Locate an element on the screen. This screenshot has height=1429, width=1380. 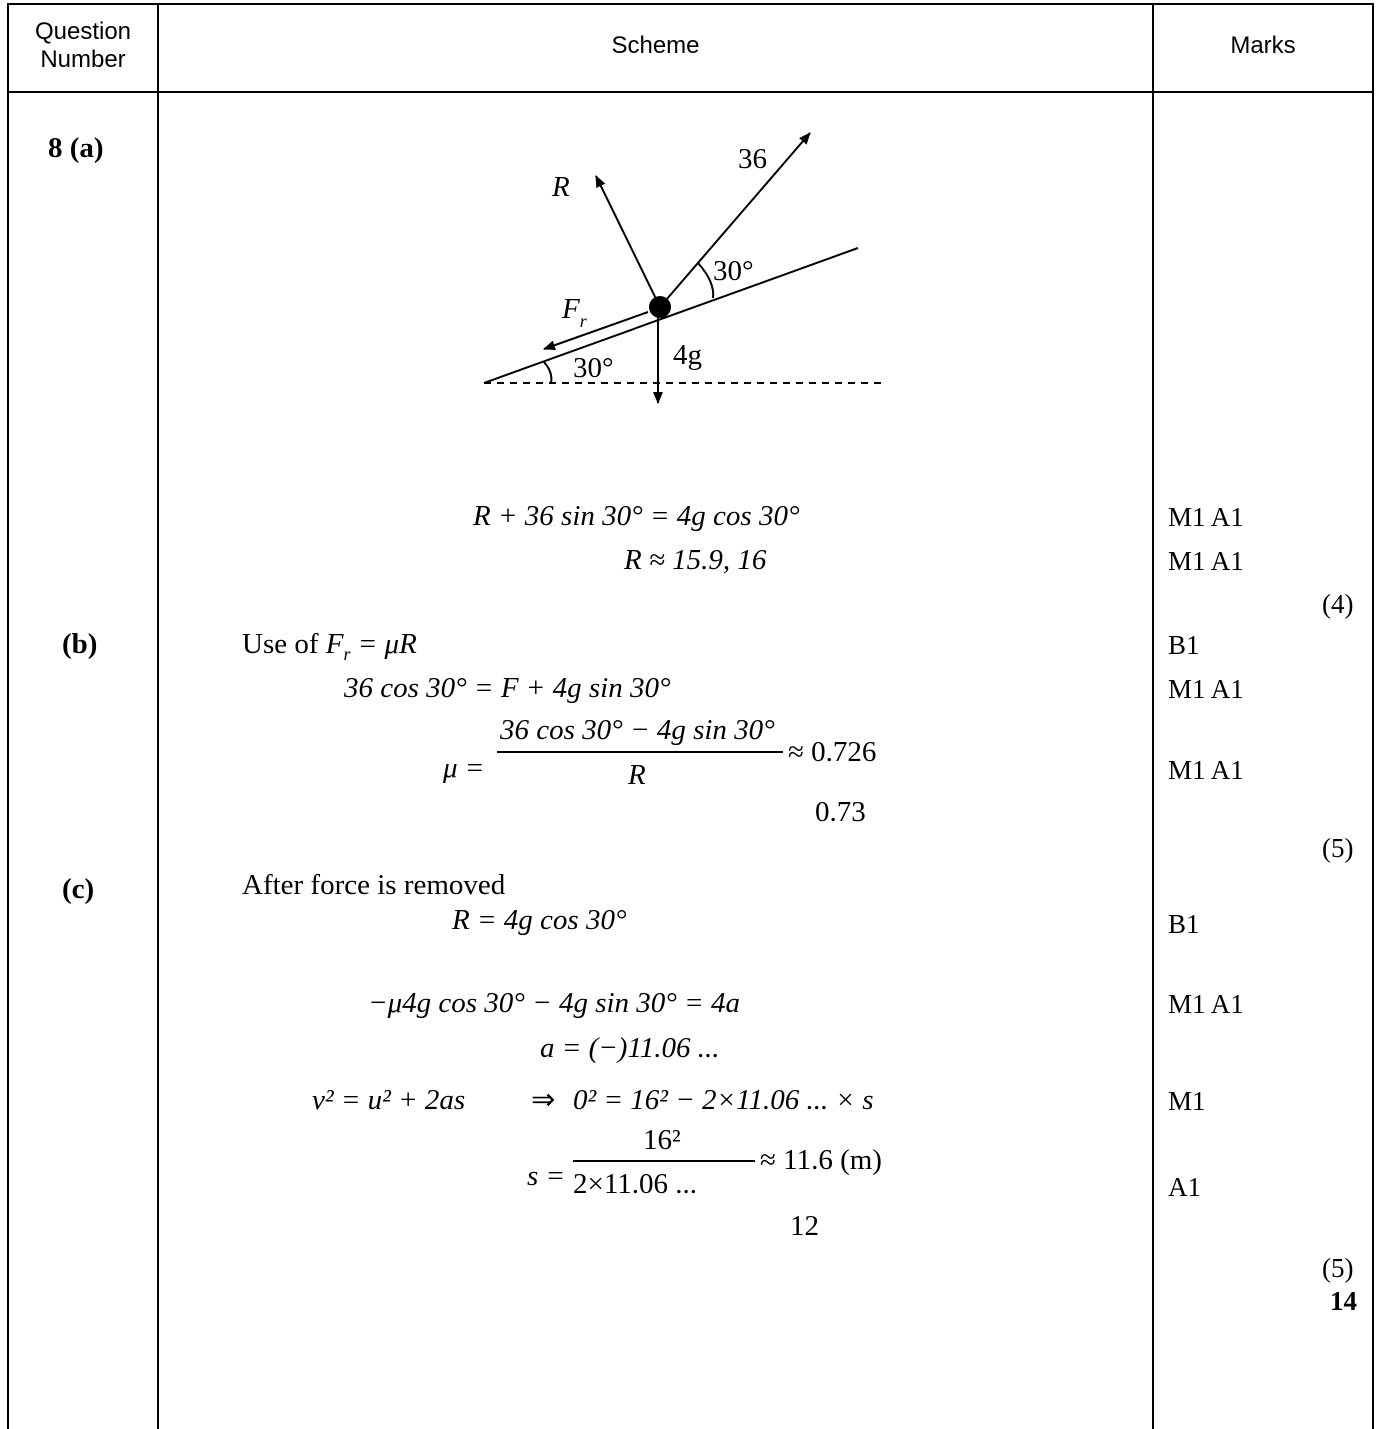
line-b1: Use of Fr = μR is located at coordinates (329, 646).